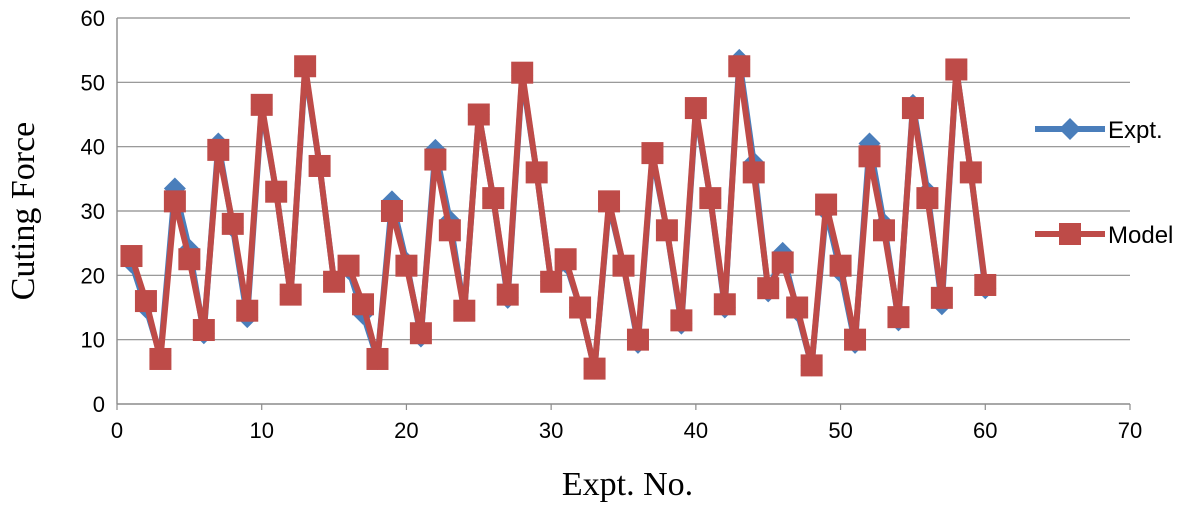 The image size is (1200, 509). What do you see at coordinates (696, 430) in the screenshot?
I see `x-tick-label: 40` at bounding box center [696, 430].